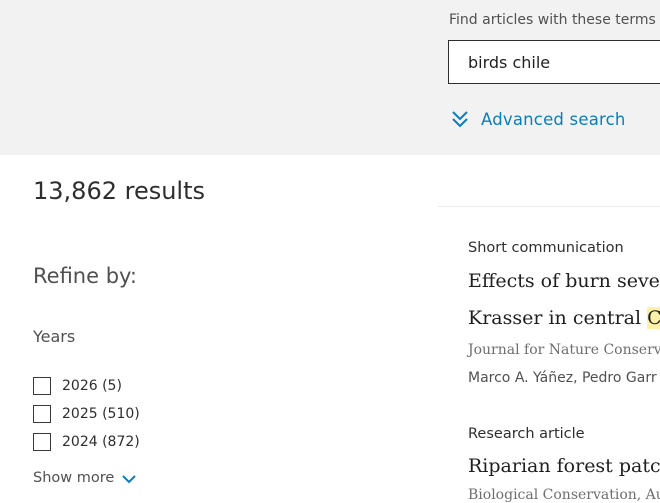 This screenshot has width=660, height=503. What do you see at coordinates (101, 442) in the screenshot?
I see `year-filter-label: 2024 (872)` at bounding box center [101, 442].